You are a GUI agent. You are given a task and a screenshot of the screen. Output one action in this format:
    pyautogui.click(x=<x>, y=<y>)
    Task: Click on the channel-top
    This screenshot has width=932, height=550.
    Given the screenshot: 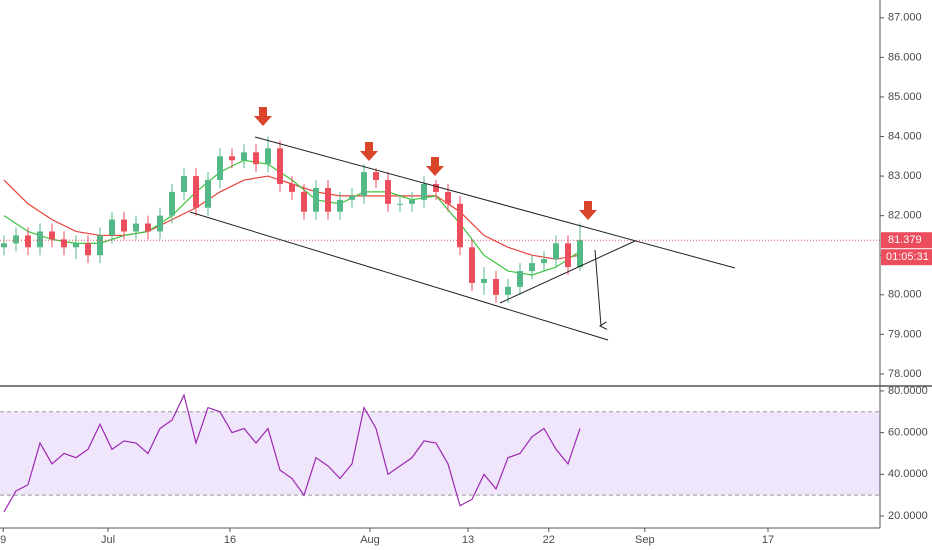 What is the action you would take?
    pyautogui.click(x=495, y=202)
    